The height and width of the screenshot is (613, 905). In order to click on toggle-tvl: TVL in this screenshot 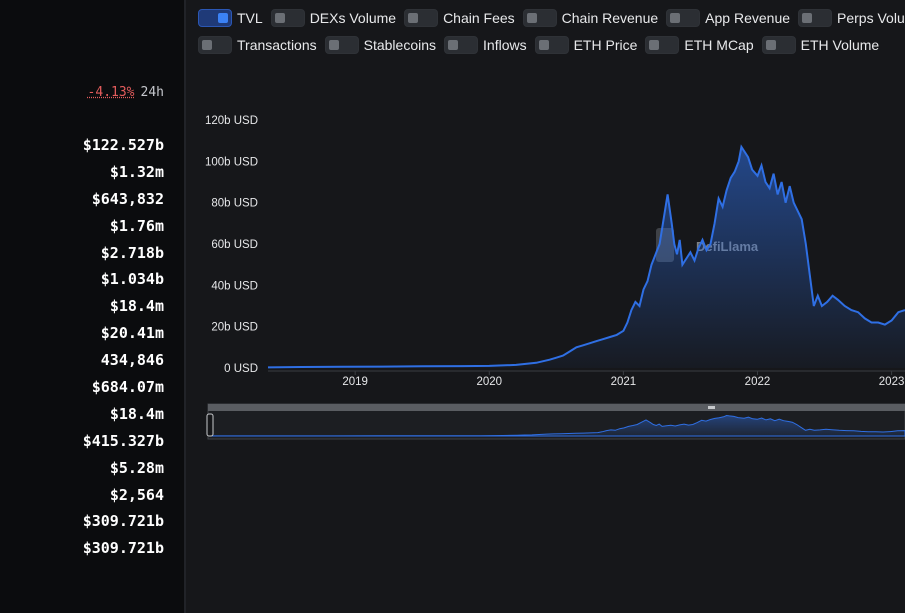, I will do `click(230, 18)`.